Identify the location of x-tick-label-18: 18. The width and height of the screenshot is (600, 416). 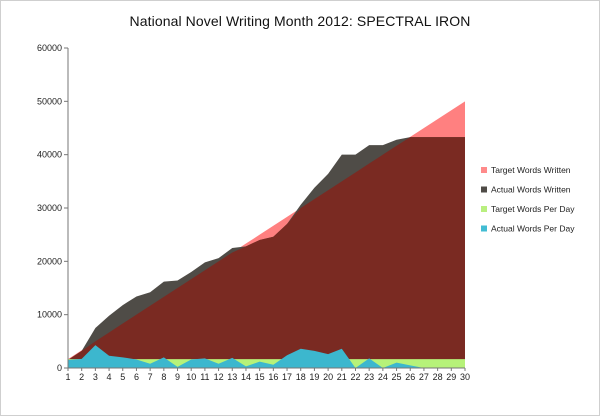
(301, 377).